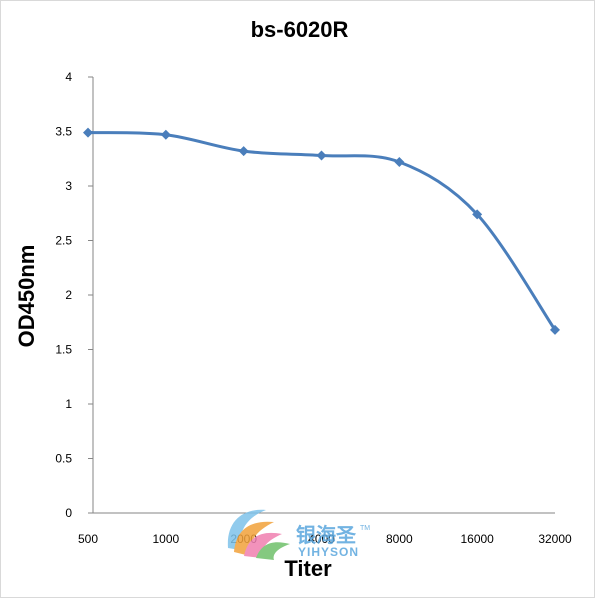 The width and height of the screenshot is (597, 600). What do you see at coordinates (63, 241) in the screenshot?
I see `y-tick-label: 2.5` at bounding box center [63, 241].